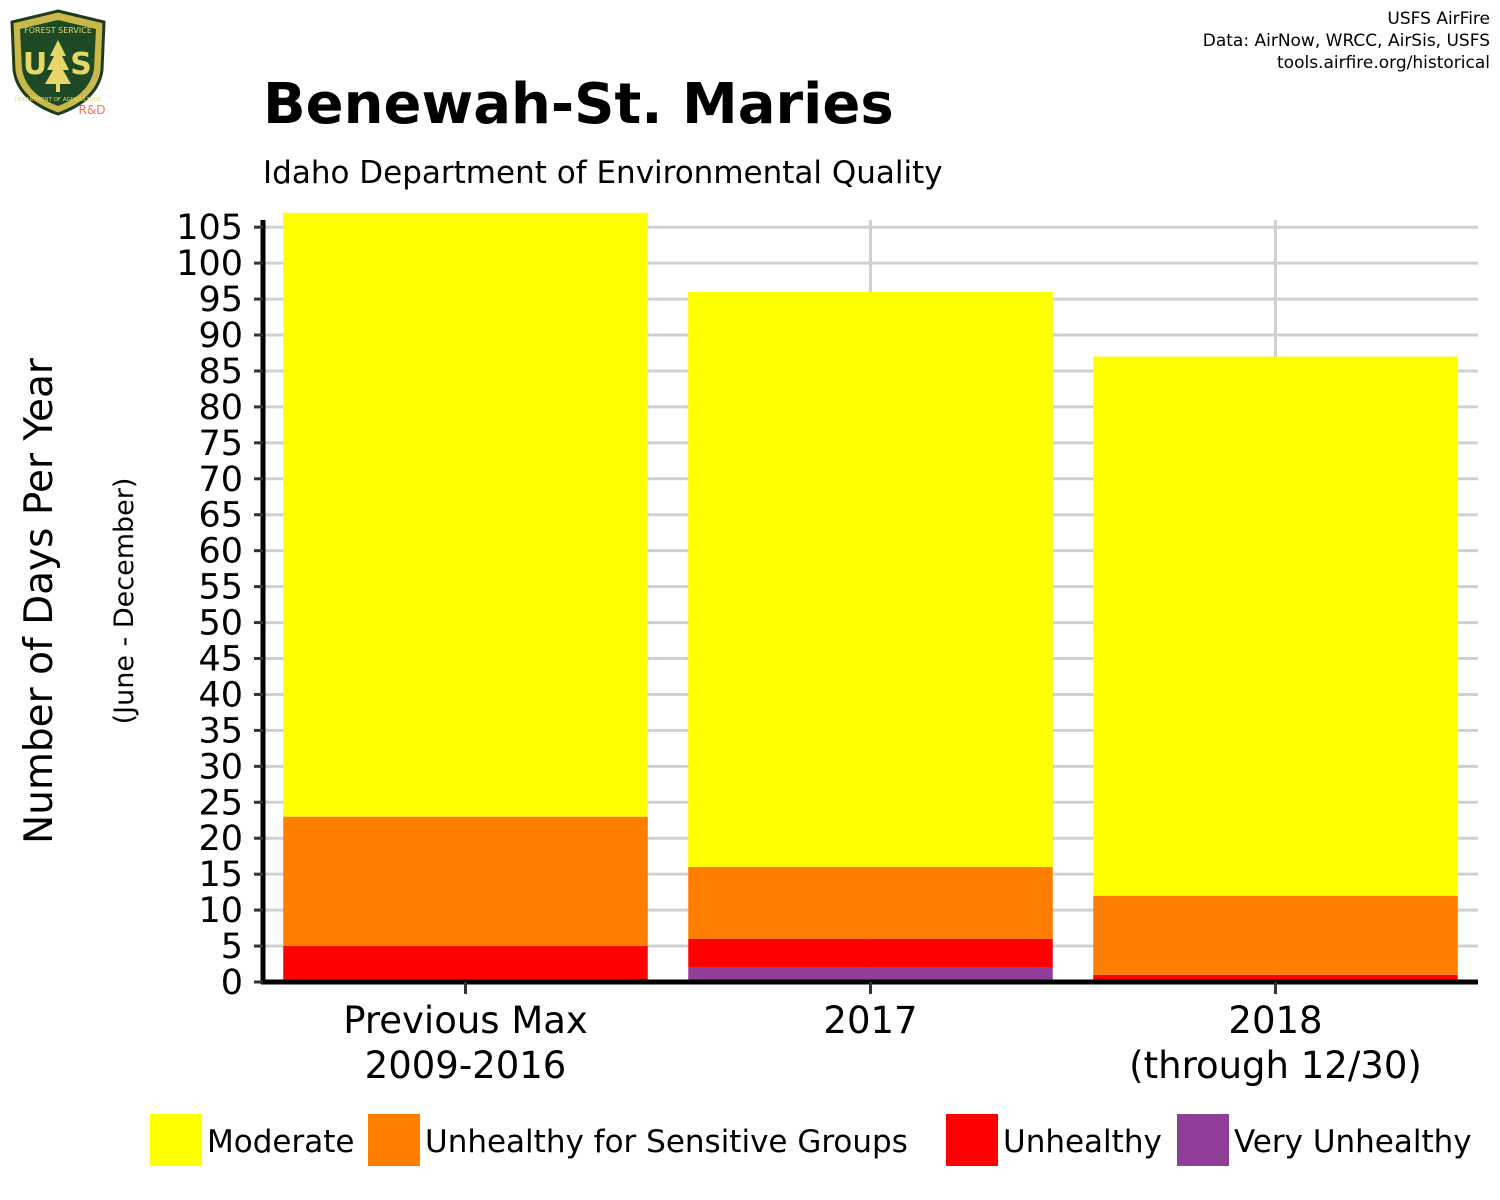 This screenshot has height=1200, width=1500. Describe the element at coordinates (465, 1020) in the screenshot. I see `x-tick-label: Previous Max` at that location.